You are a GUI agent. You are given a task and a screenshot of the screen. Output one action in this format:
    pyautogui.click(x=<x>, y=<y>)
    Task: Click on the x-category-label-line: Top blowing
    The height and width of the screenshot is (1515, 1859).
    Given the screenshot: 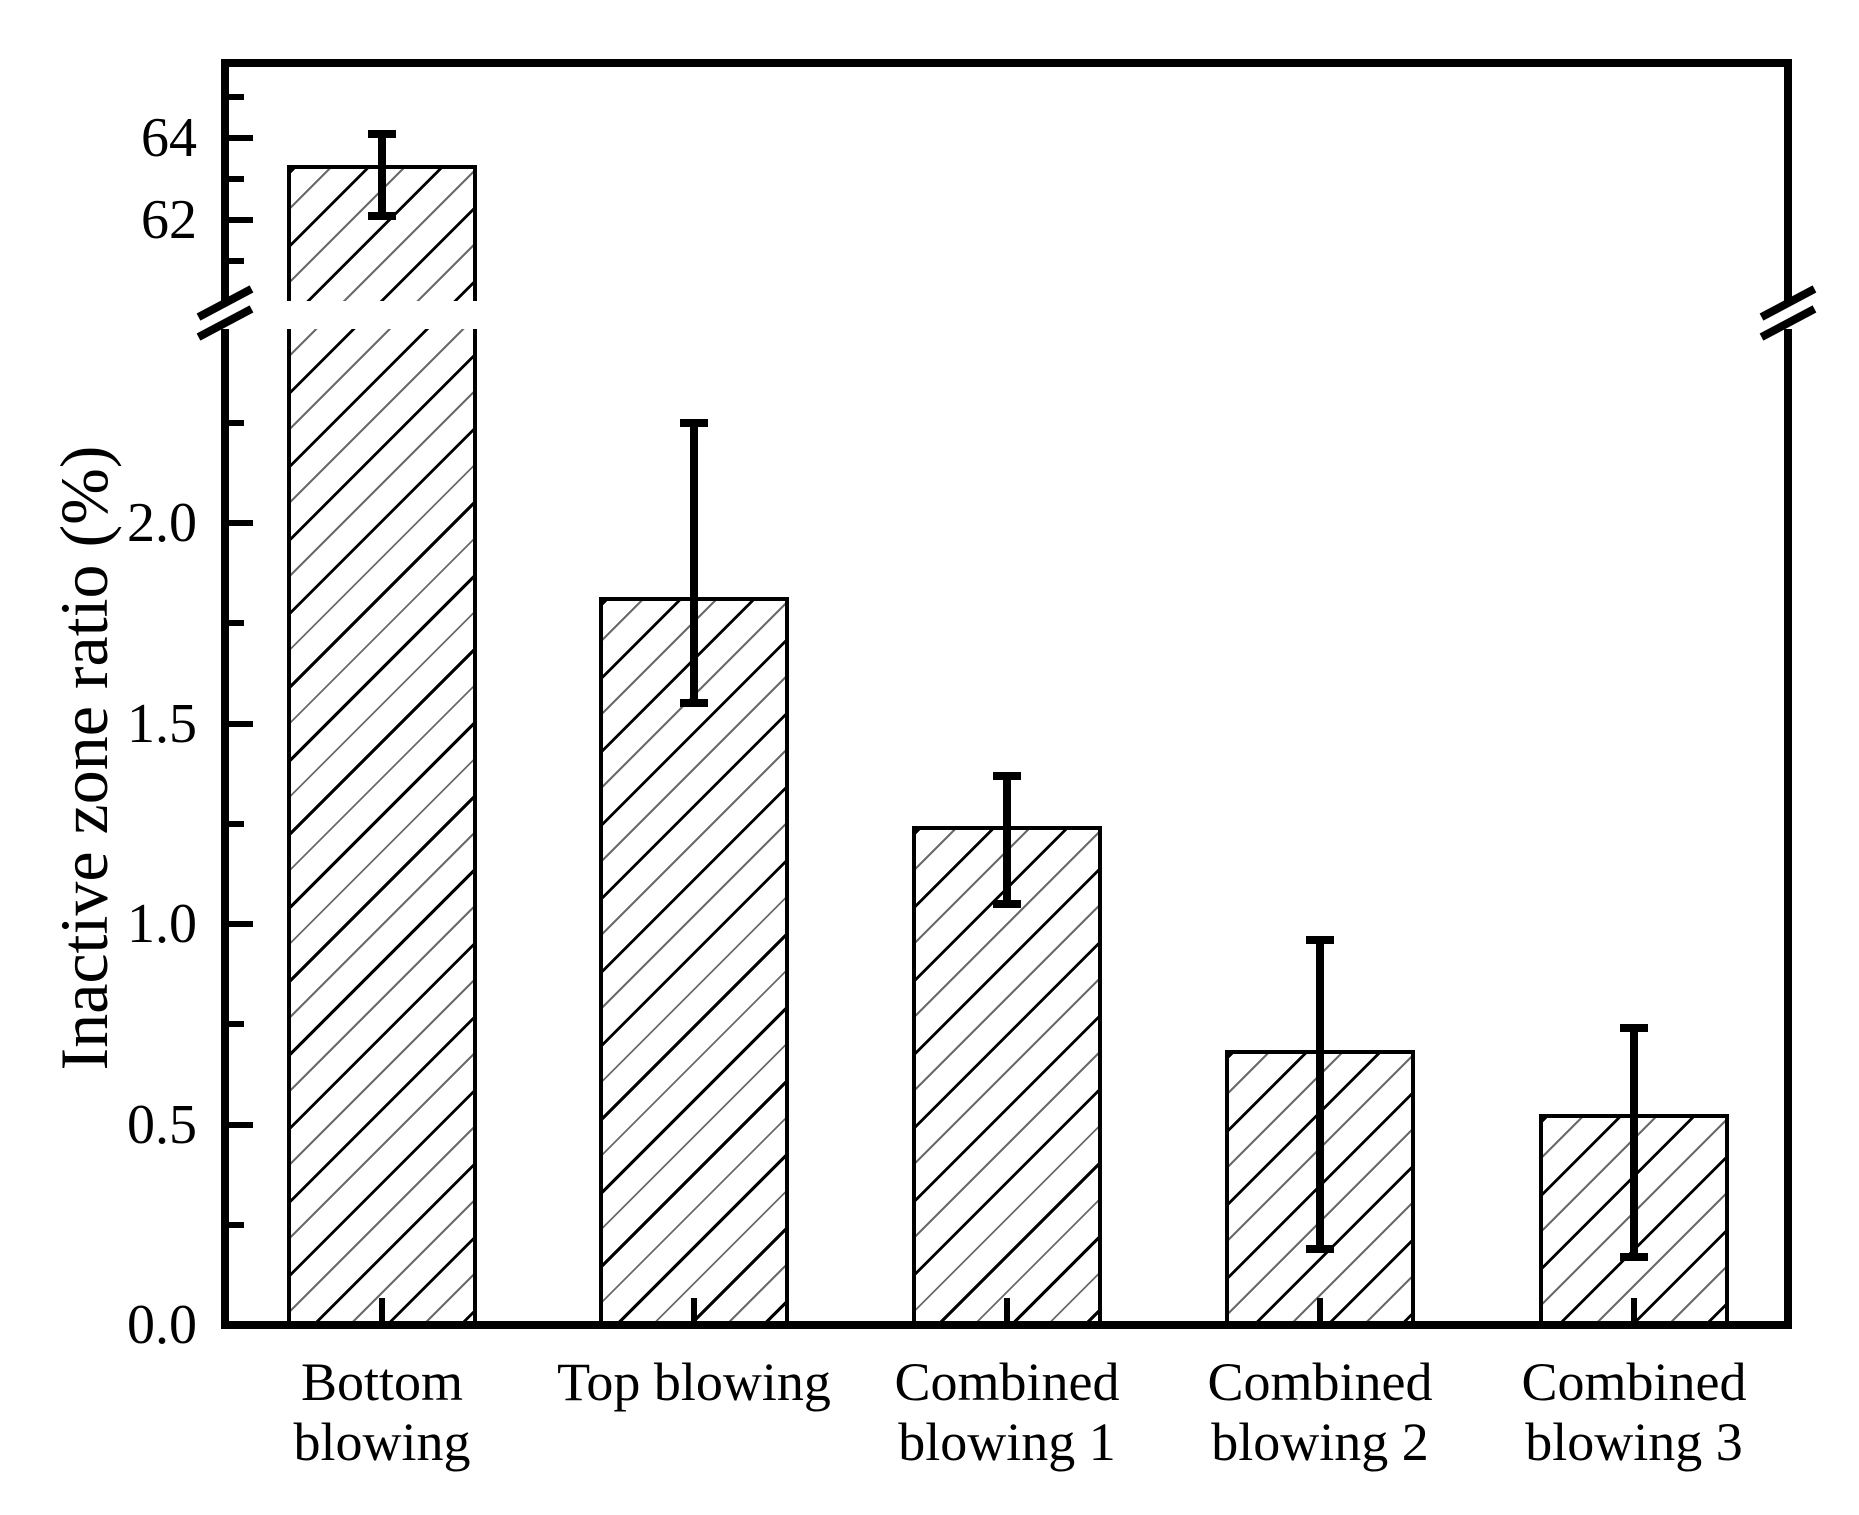 What is the action you would take?
    pyautogui.click(x=694, y=1382)
    